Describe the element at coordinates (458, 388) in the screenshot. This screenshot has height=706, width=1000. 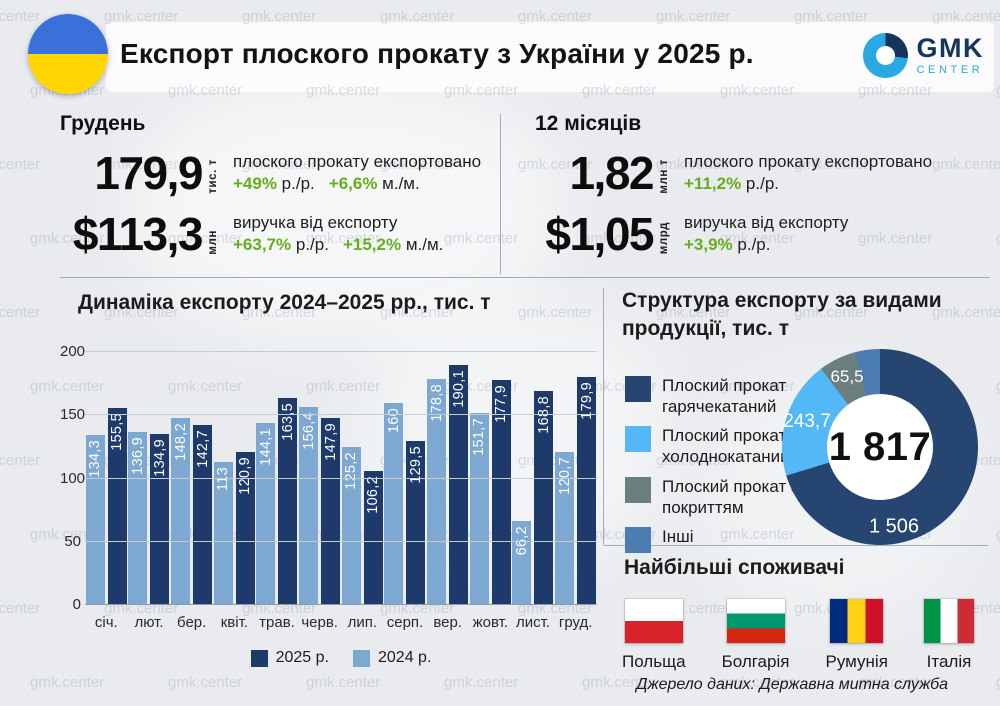
I see `bar-value-label: 190,1` at that location.